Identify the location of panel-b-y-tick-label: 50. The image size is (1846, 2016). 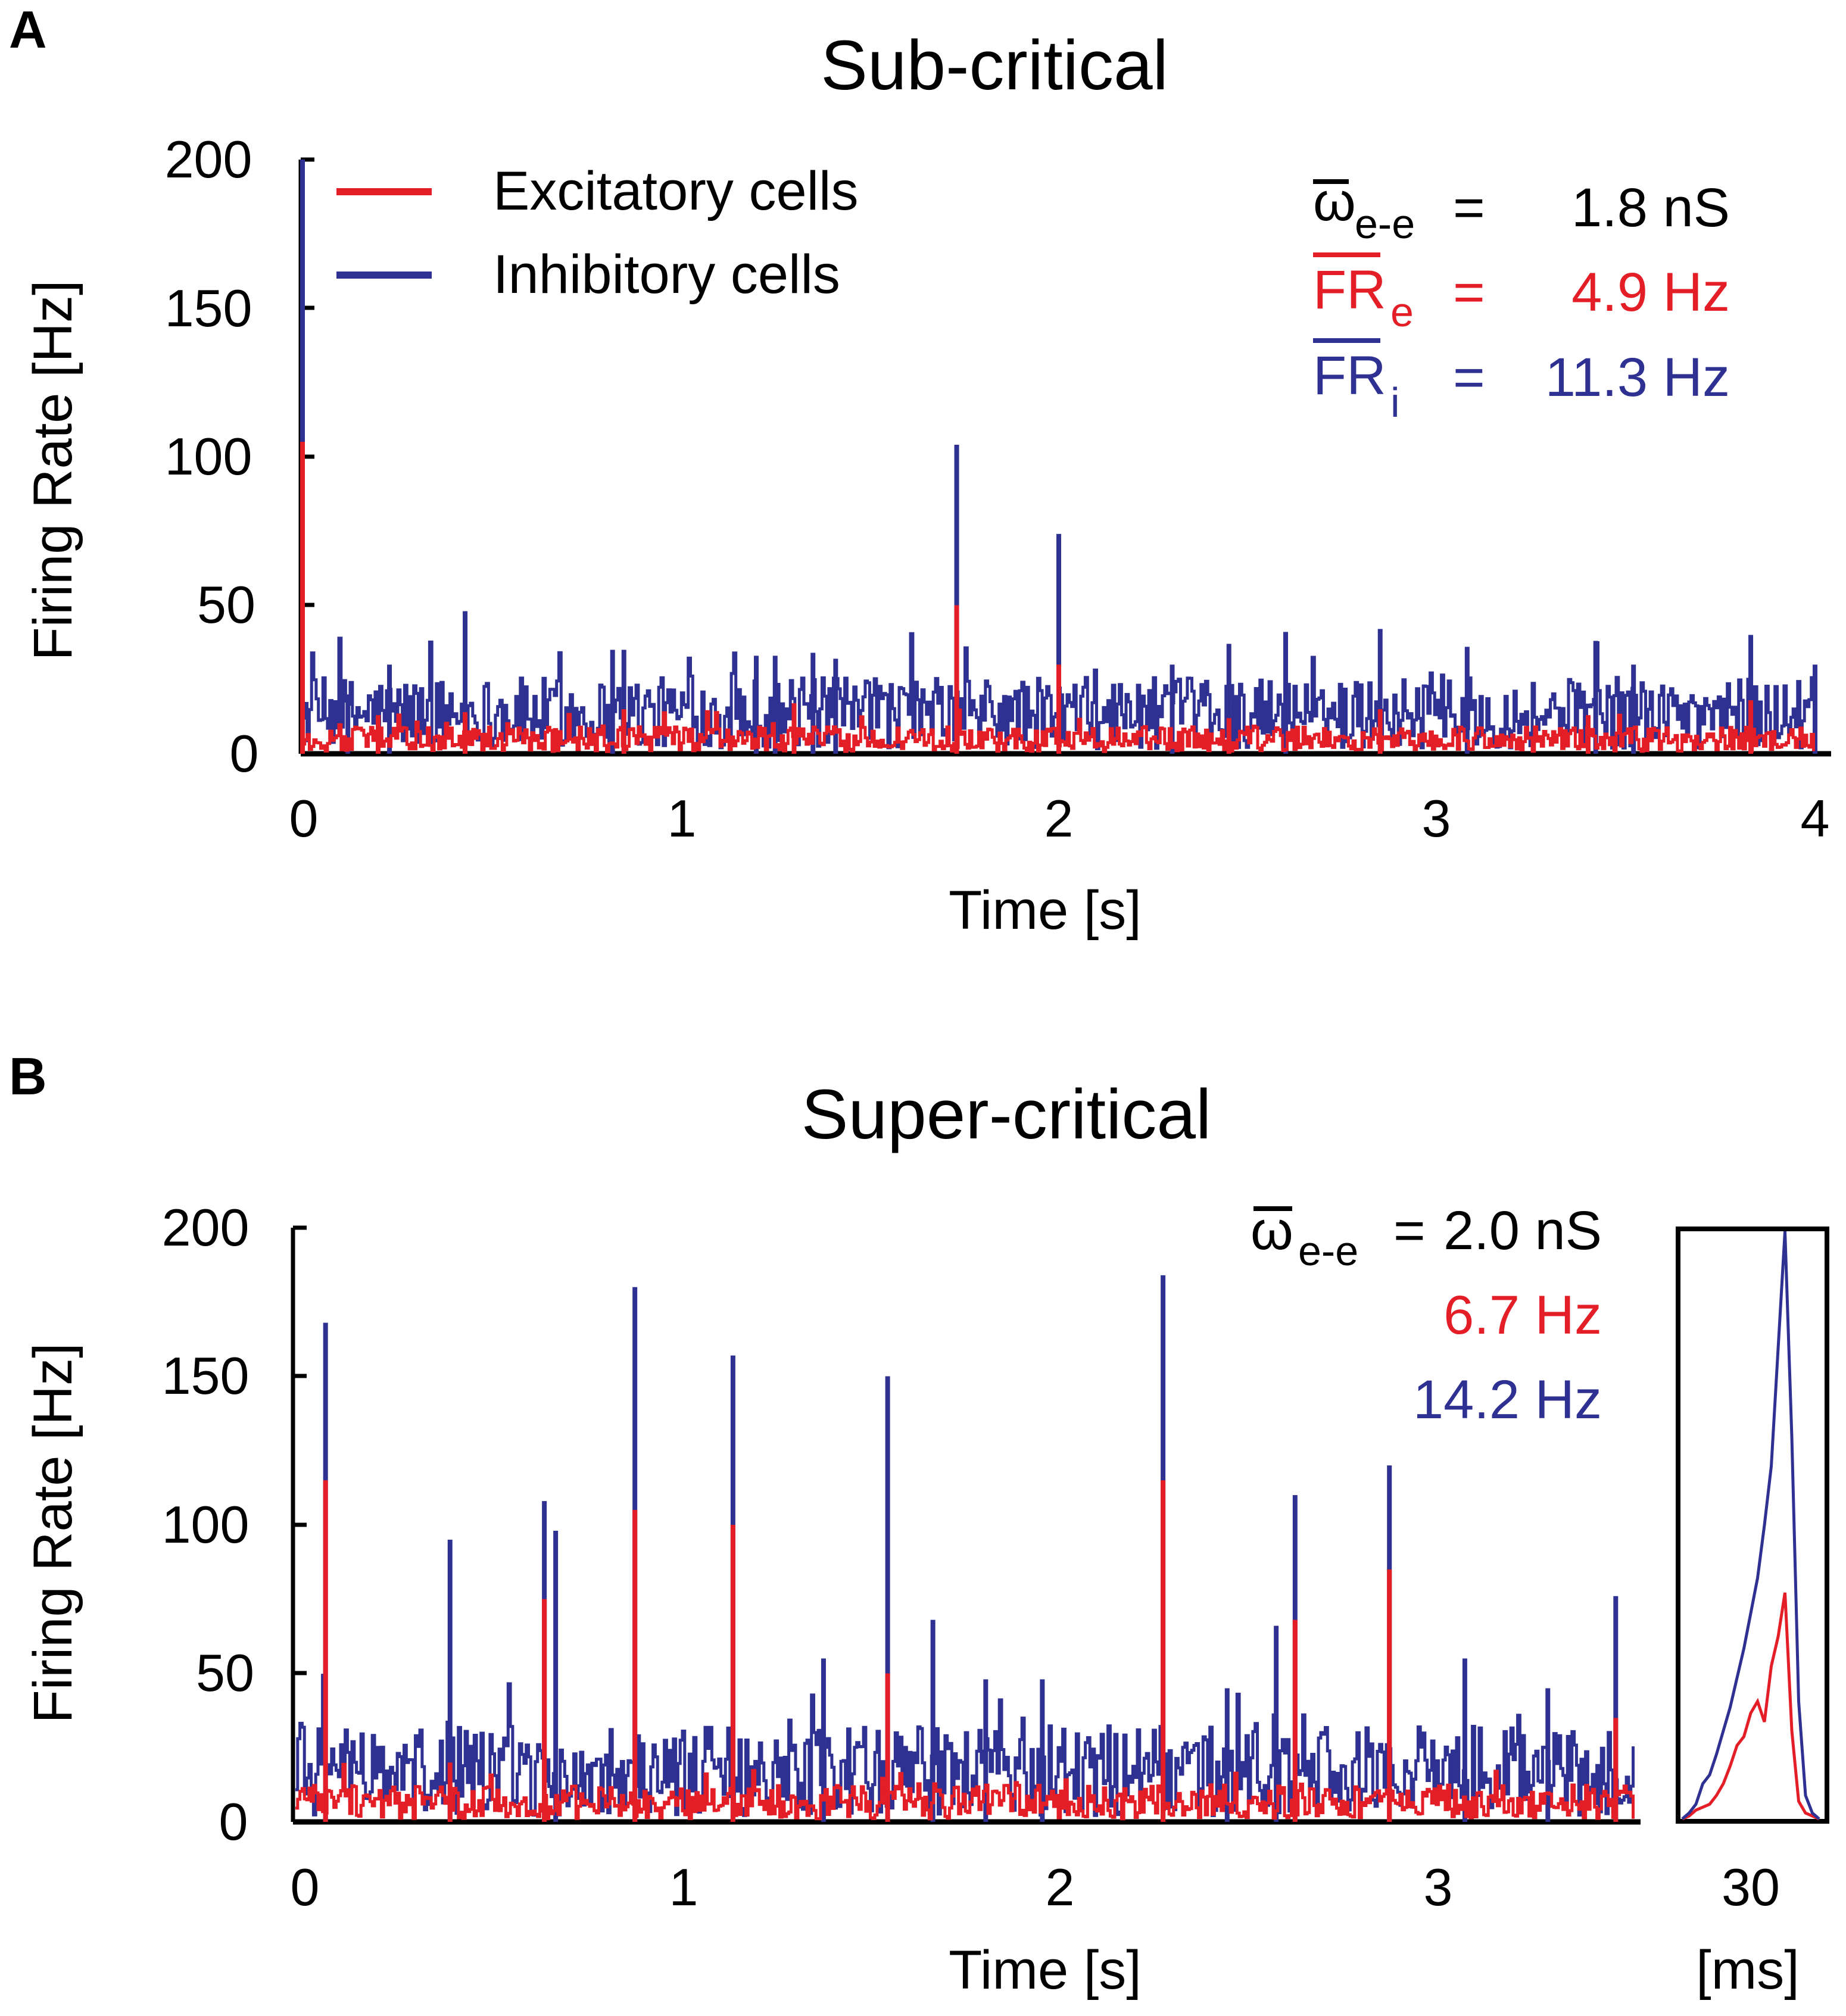
(225, 1672).